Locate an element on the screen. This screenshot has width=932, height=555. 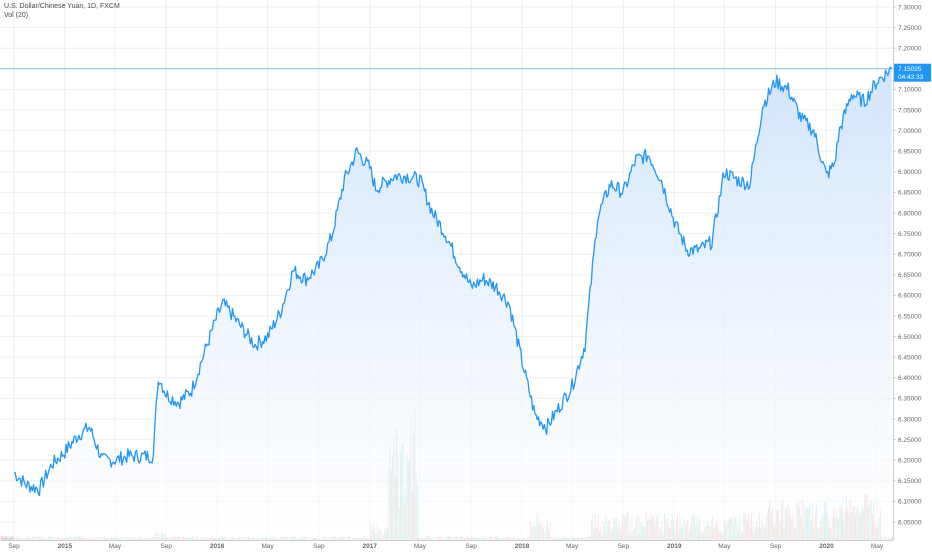
price-axis-panel is located at coordinates (912, 275).